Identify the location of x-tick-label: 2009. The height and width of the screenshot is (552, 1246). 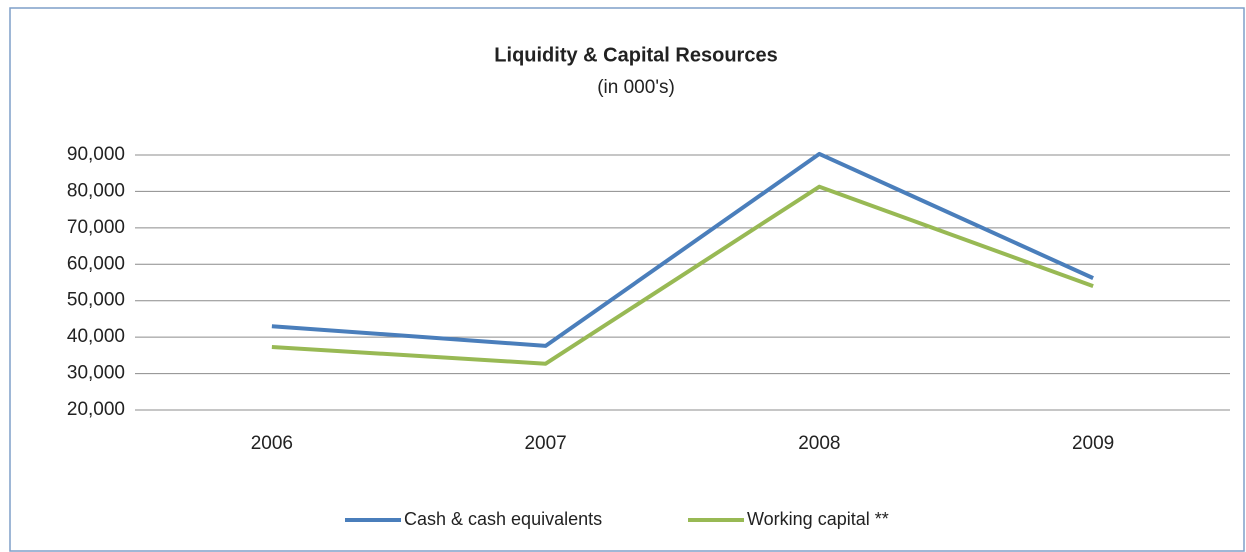
(1093, 443).